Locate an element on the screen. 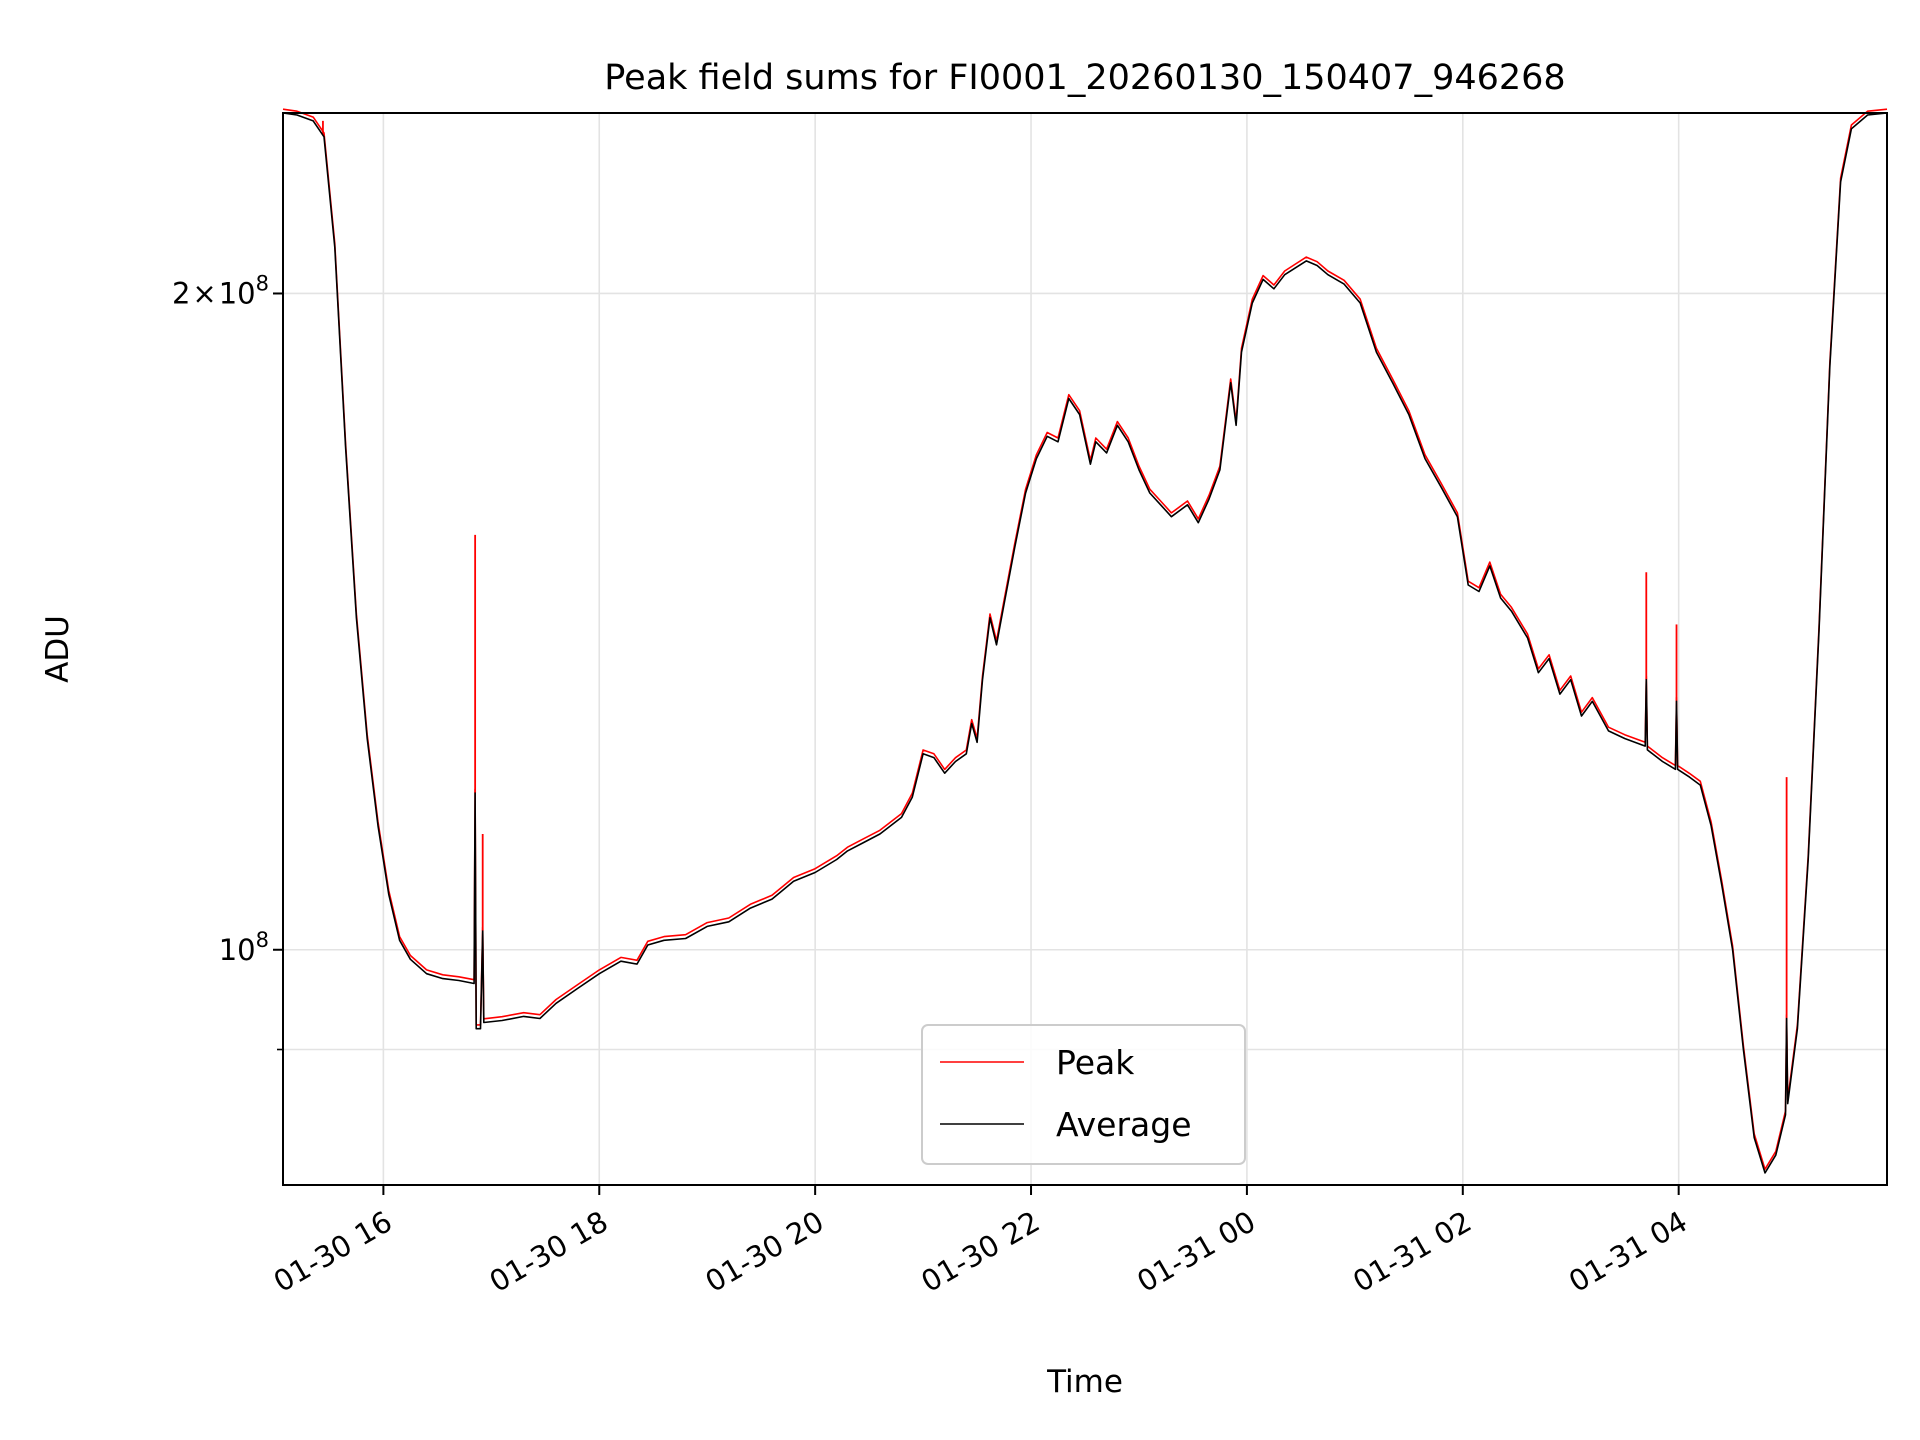 The image size is (1920, 1440). legend-box is located at coordinates (1083, 1094).